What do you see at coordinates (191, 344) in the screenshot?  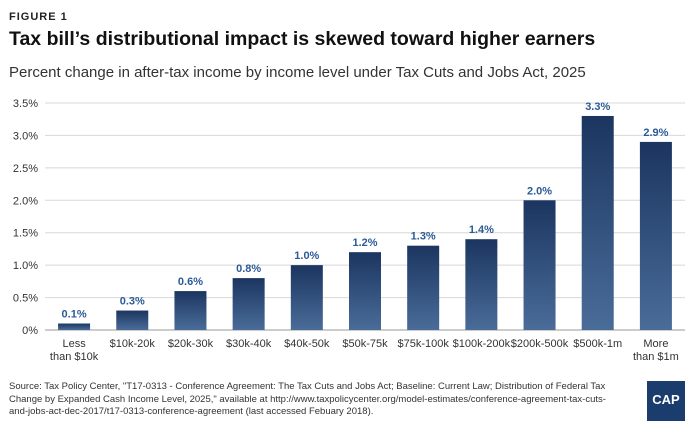 I see `x-tick-label: $20k-30k` at bounding box center [191, 344].